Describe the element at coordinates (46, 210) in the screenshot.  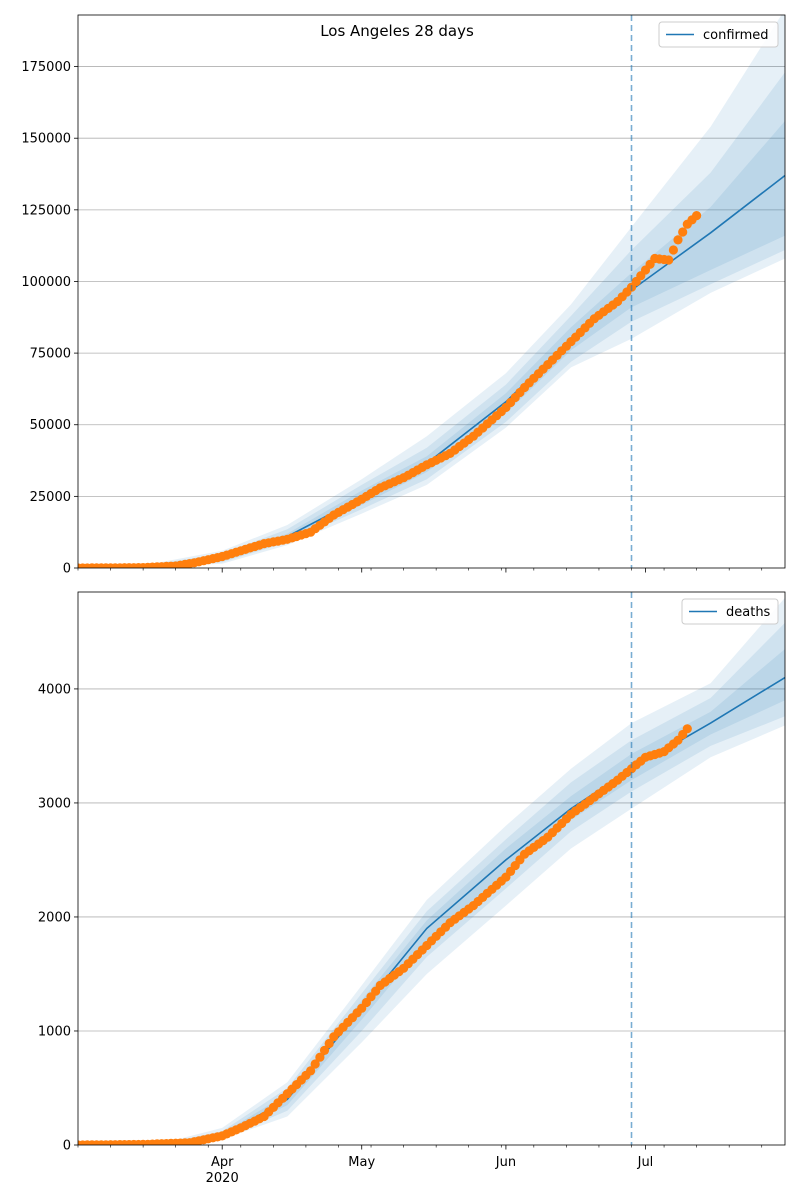
I see `y-tick-label: 125000` at that location.